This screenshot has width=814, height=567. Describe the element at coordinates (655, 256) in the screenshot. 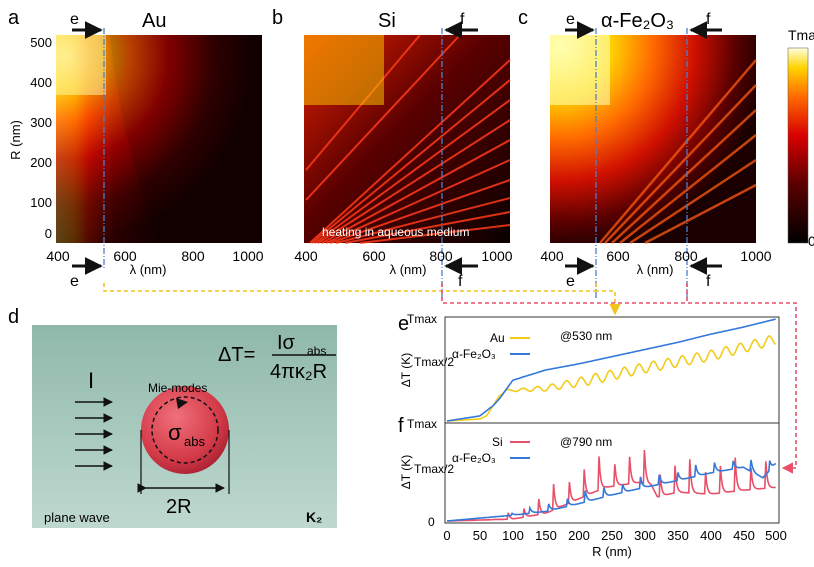

I see `xticks-c: 400 600 800 1000` at that location.